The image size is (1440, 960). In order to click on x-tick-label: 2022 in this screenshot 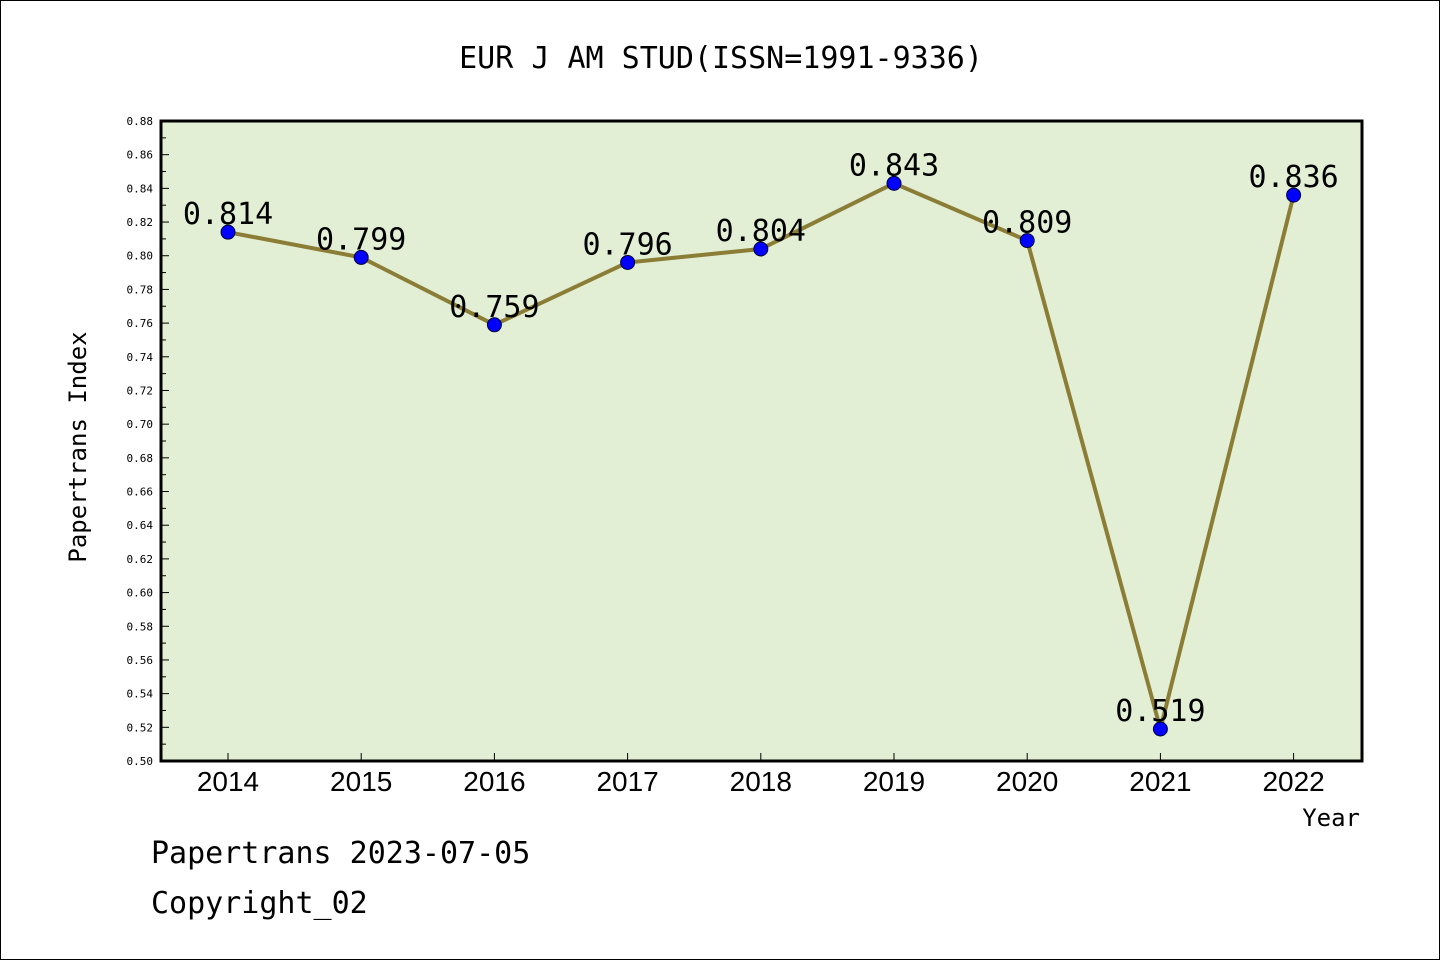, I will do `click(1293, 781)`.